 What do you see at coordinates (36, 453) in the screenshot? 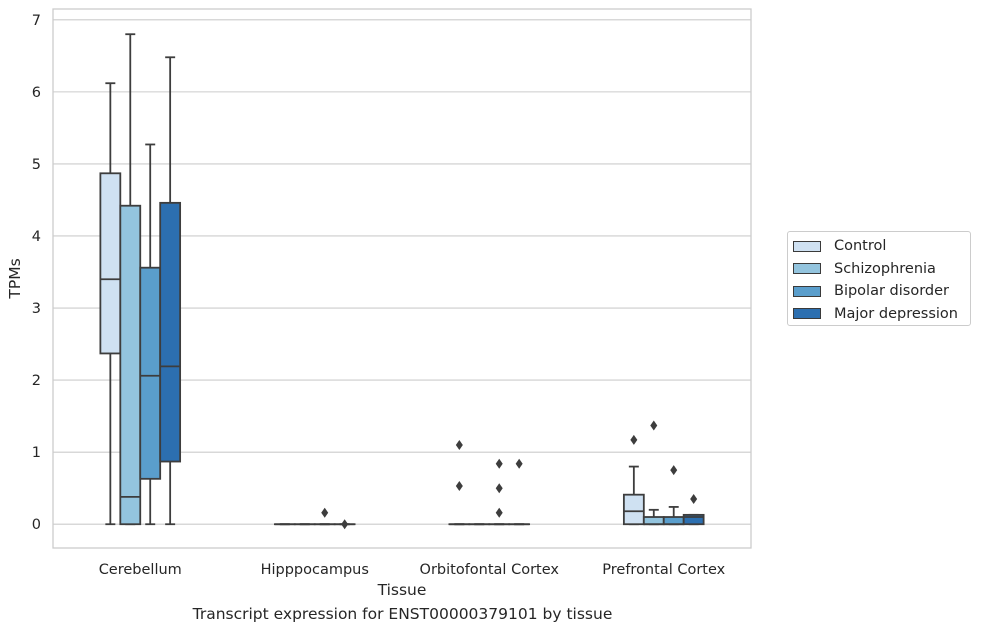
I see `y-tick-label: 1` at bounding box center [36, 453].